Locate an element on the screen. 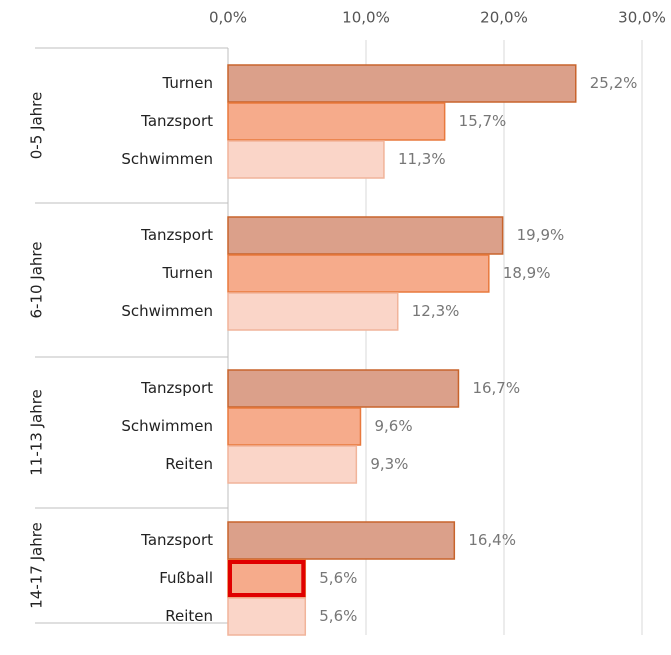  value-label: 16,7% is located at coordinates (496, 388).